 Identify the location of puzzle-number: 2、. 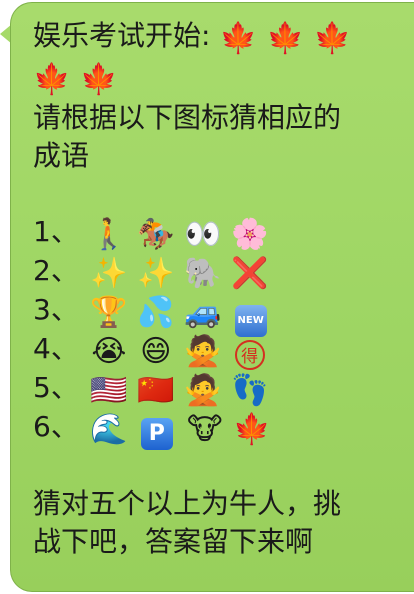
(56, 270).